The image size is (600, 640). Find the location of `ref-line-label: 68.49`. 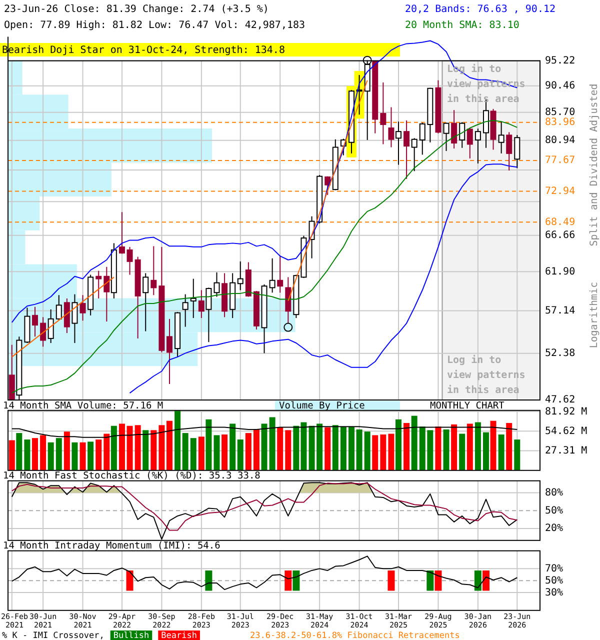

ref-line-label: 68.49 is located at coordinates (560, 222).